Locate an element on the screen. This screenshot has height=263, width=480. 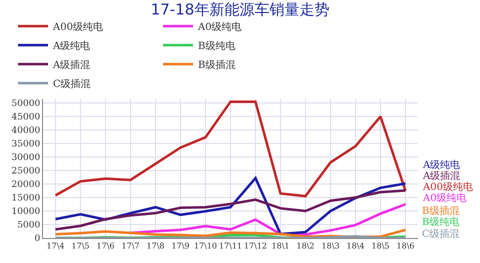
text: C级插混 is located at coordinates (441, 234).